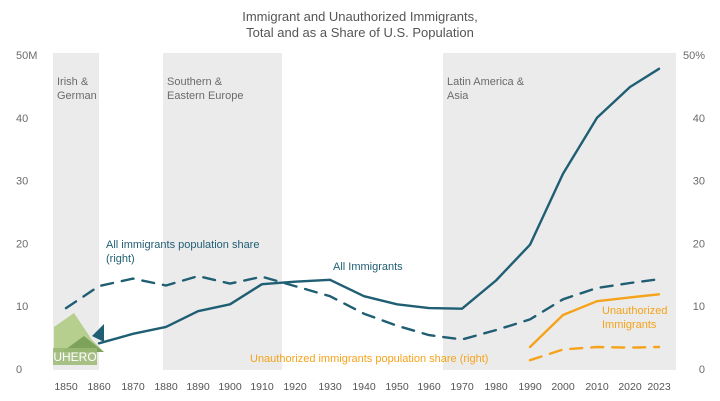  I want to click on y-right-tick-label: 20, so click(699, 244).